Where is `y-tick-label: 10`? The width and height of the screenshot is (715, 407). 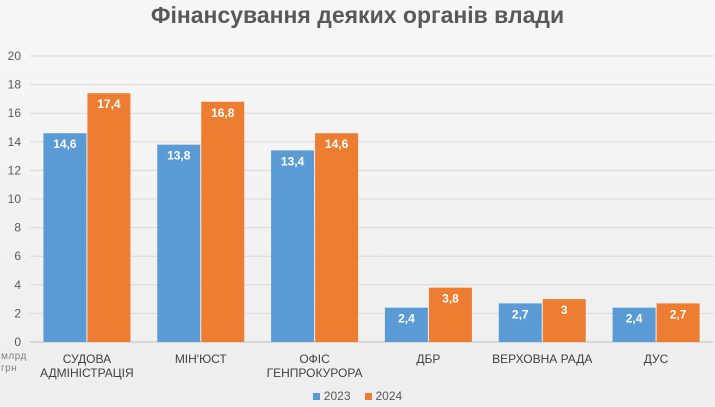
y-tick-label: 10 is located at coordinates (15, 199).